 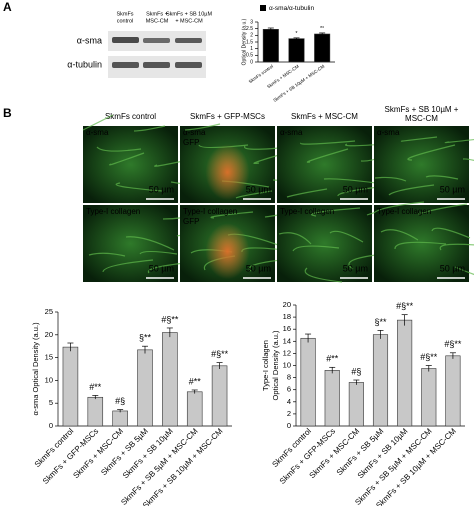 What do you see at coordinates (322, 29) in the screenshot?
I see `significance-label: *°` at bounding box center [322, 29].